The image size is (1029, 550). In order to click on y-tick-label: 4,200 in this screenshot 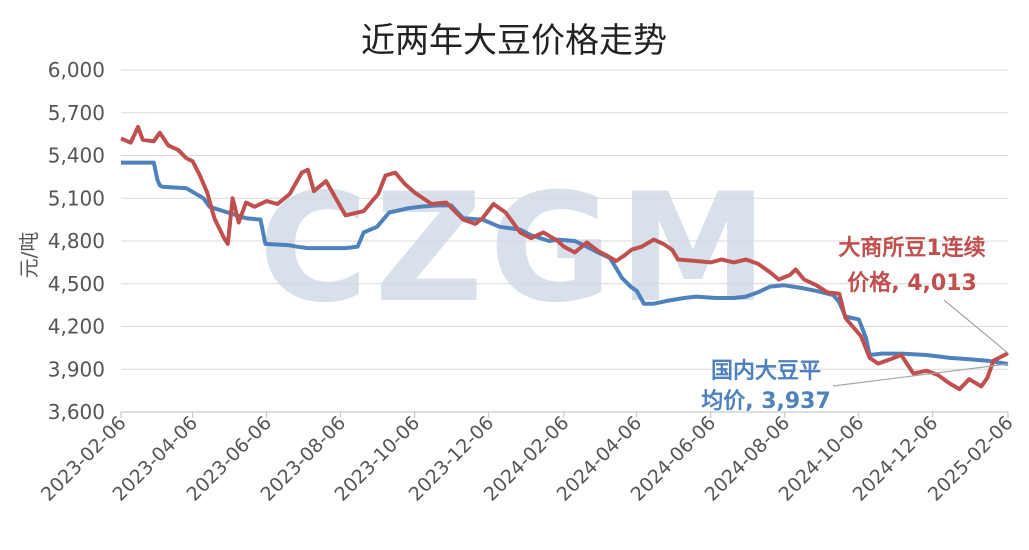, I will do `click(76, 327)`.